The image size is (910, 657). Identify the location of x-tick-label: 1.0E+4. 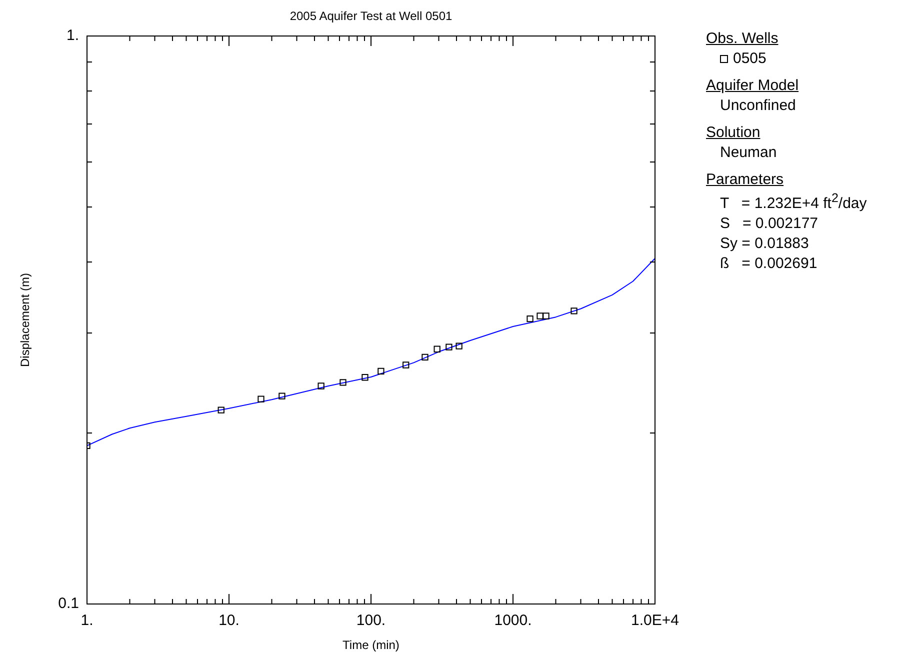
(655, 621).